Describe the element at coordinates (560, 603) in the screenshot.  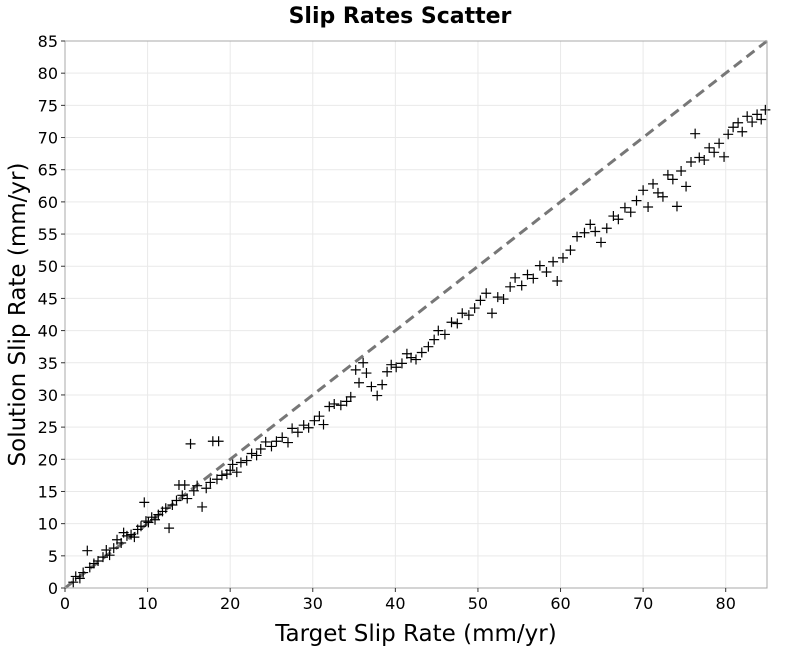
I see `x-tick-label: 60` at that location.